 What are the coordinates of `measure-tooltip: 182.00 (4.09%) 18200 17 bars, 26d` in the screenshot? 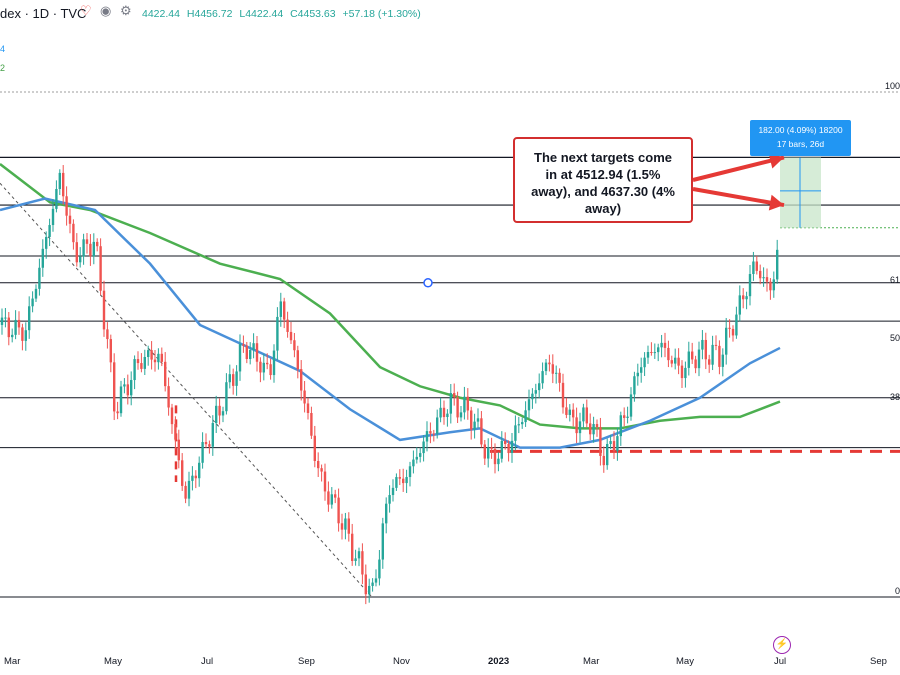 It's located at (800, 138).